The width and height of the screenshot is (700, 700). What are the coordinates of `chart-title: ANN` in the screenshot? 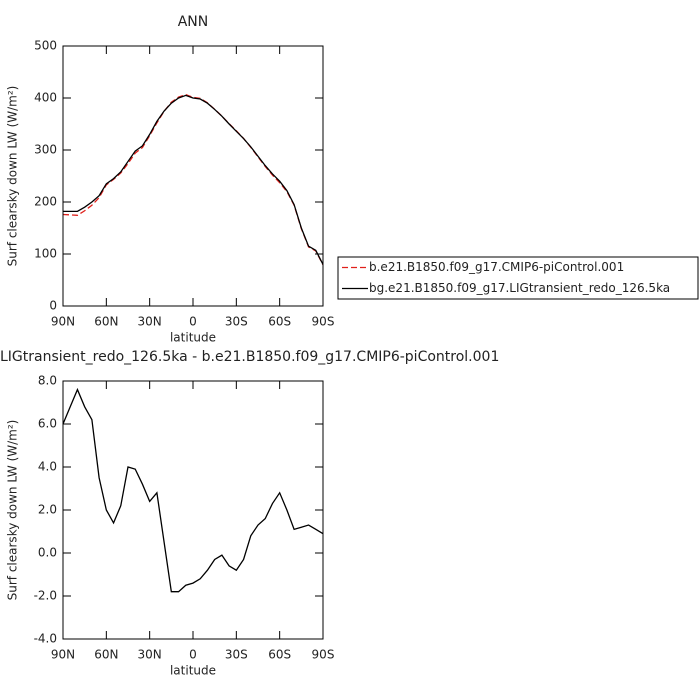 It's located at (193, 22).